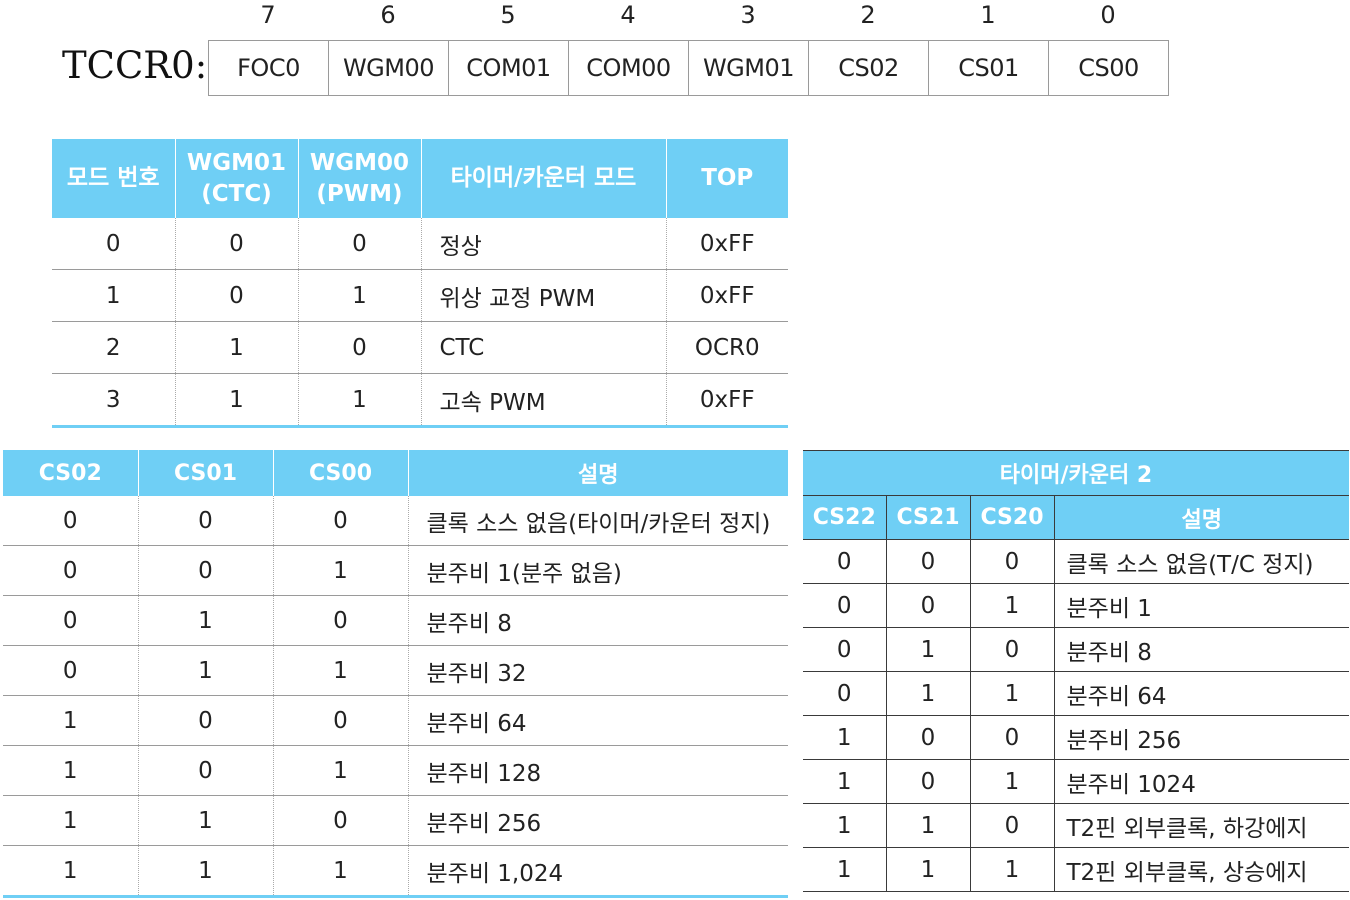  Describe the element at coordinates (420, 400) in the screenshot. I see `mode-table-row: 3 1 1 고속 PWM 0xFF` at that location.